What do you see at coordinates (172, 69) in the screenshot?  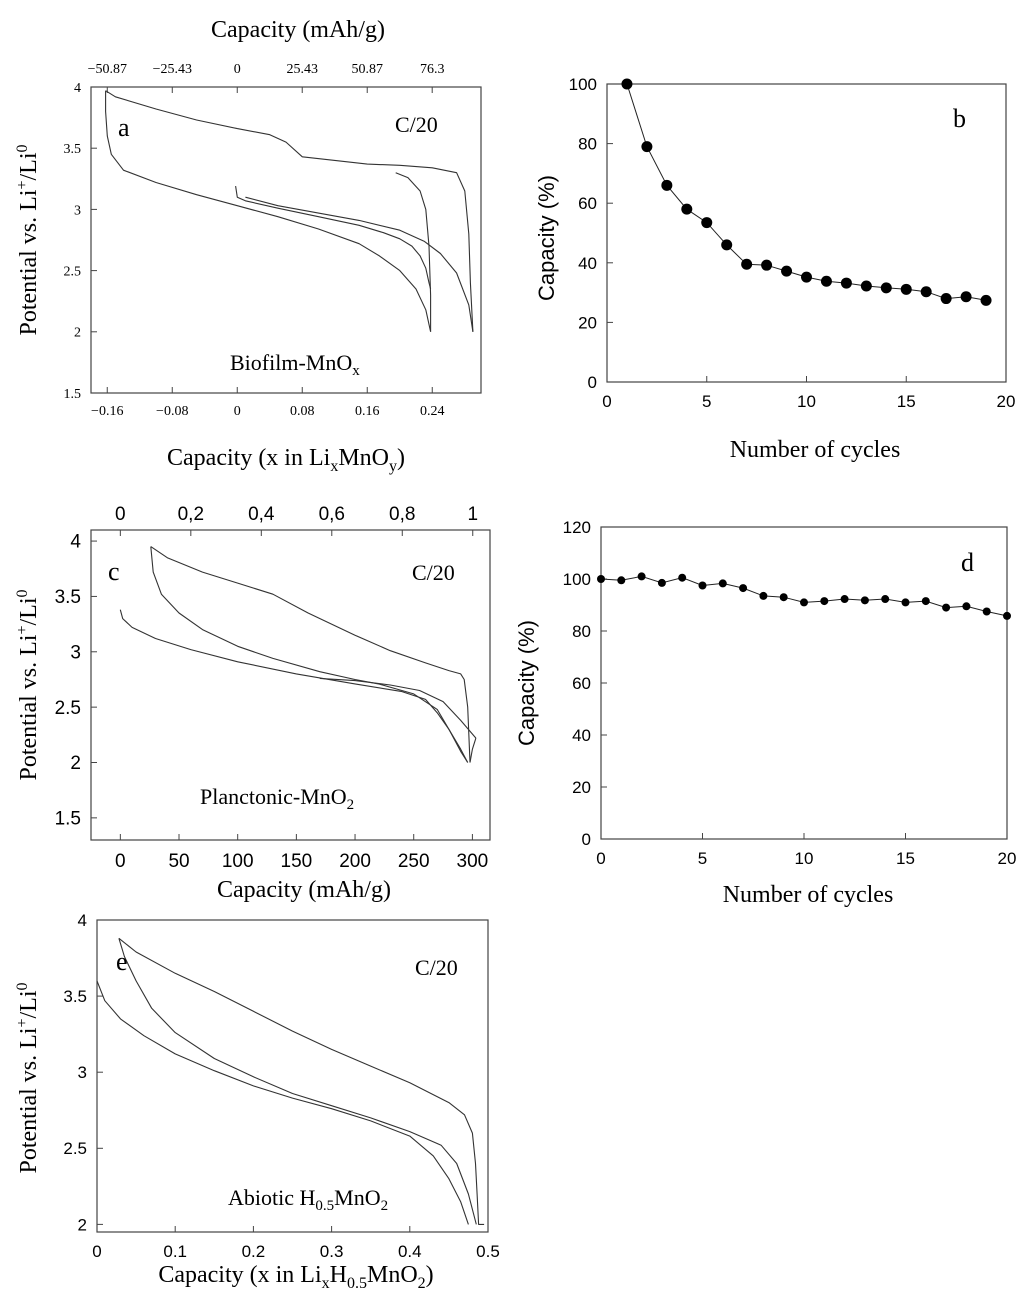 I see `top-tick-label: −25.43` at bounding box center [172, 69].